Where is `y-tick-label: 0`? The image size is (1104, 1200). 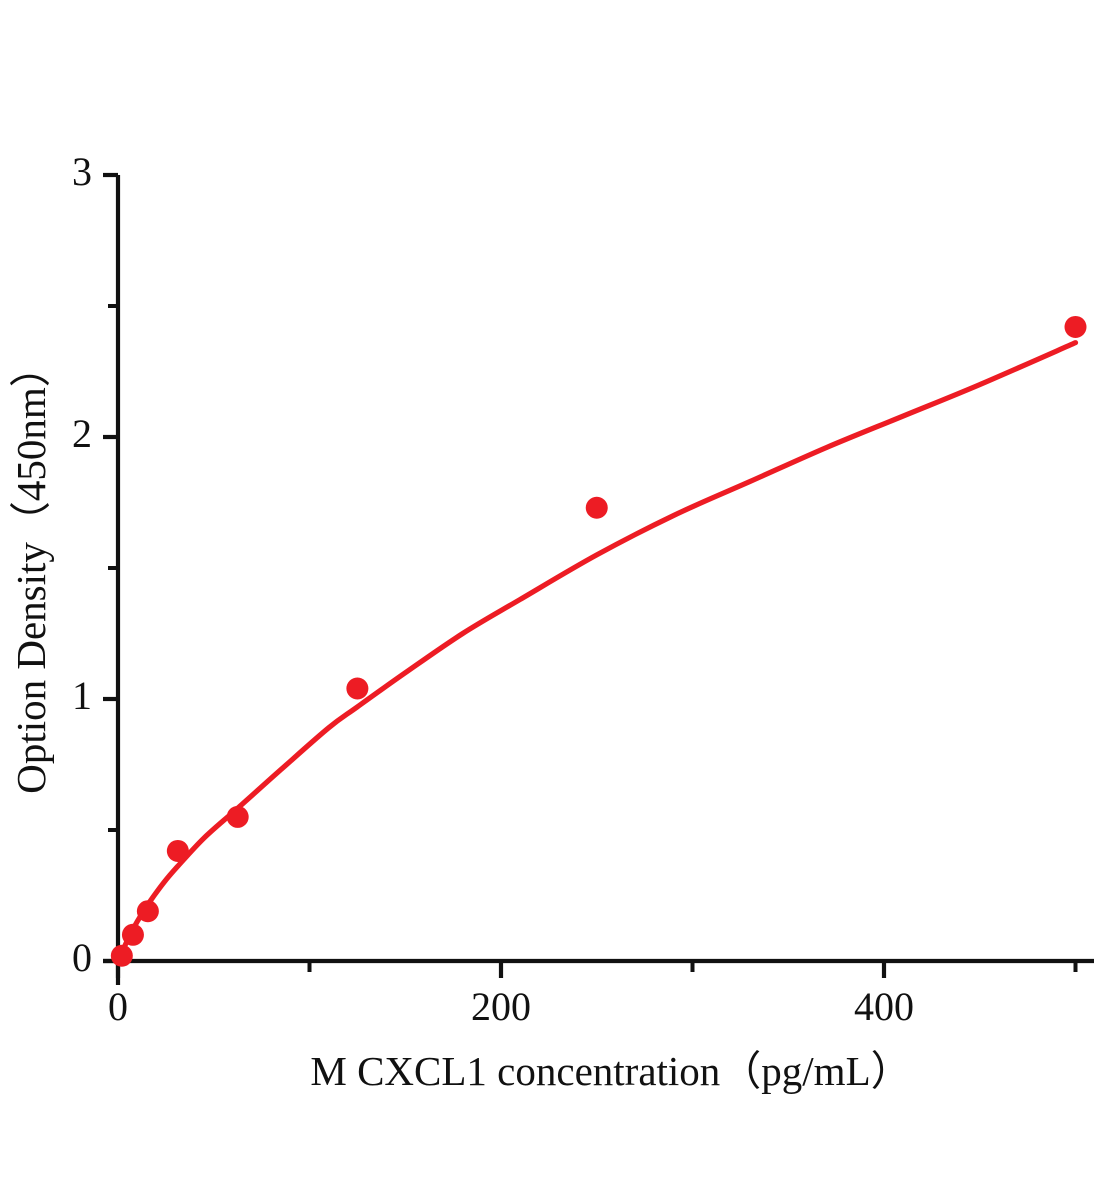
y-tick-label: 0 is located at coordinates (82, 957).